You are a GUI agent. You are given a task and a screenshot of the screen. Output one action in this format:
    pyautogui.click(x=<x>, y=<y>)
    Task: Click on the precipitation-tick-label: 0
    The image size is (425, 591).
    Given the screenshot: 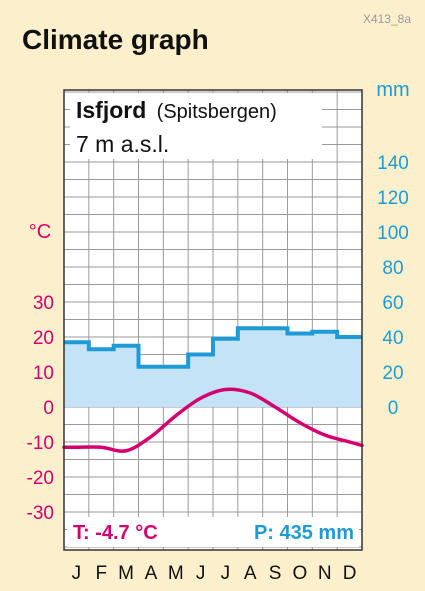 What is the action you would take?
    pyautogui.click(x=393, y=408)
    